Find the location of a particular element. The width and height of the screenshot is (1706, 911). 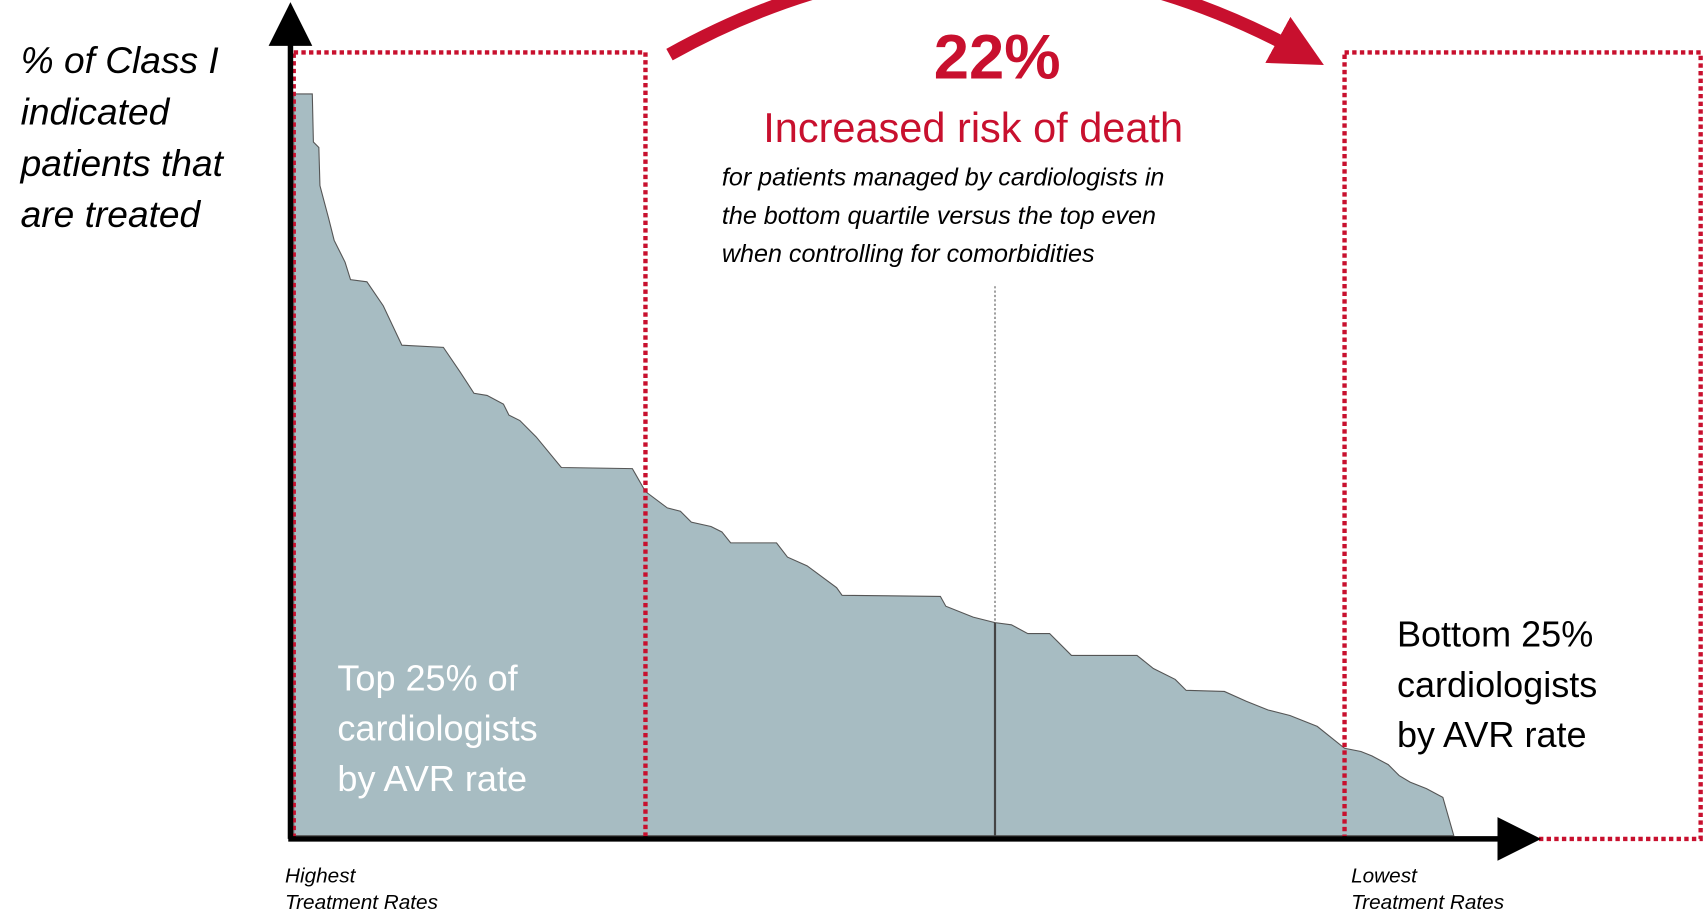

text-line: are treated is located at coordinates (111, 214).